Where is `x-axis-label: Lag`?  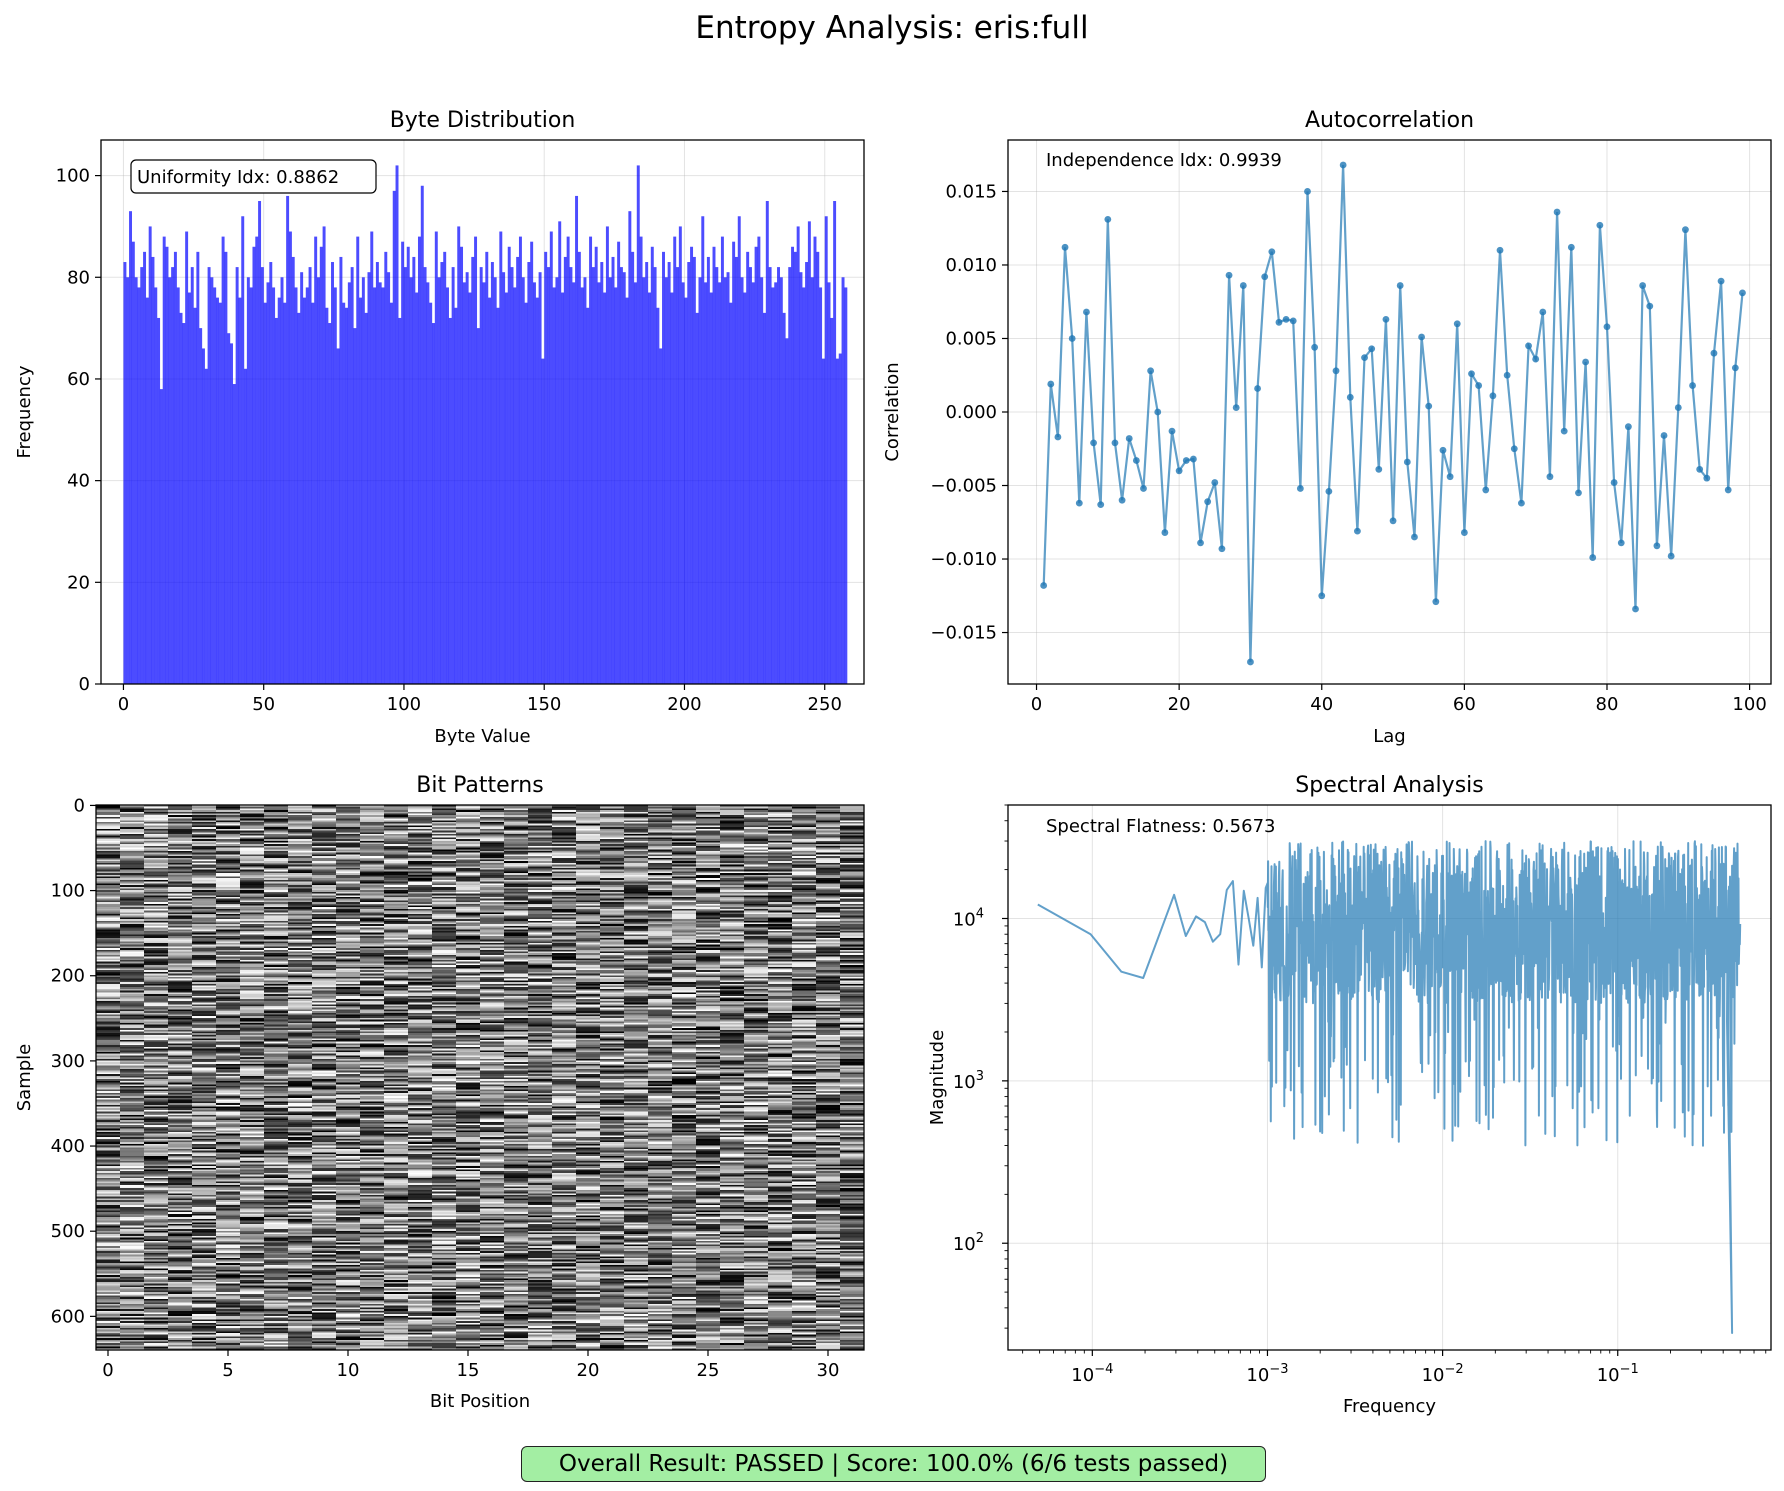
x-axis-label: Lag is located at coordinates (1389, 736).